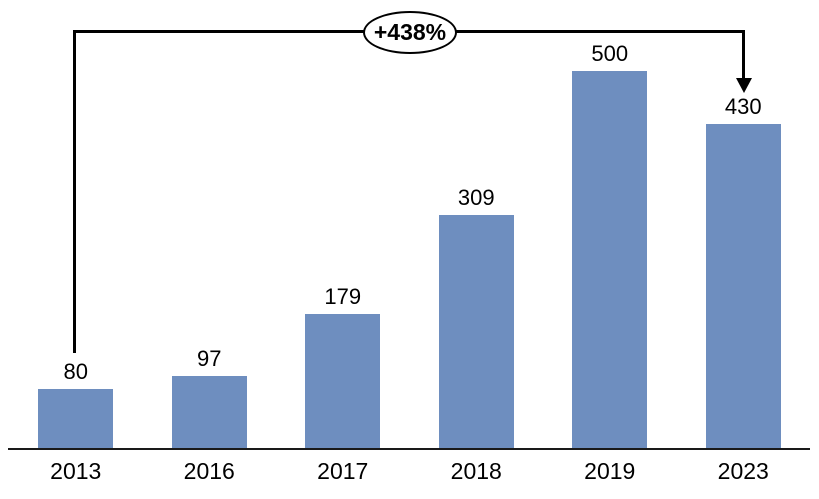  I want to click on tick-label-2016: 2016, so click(209, 471).